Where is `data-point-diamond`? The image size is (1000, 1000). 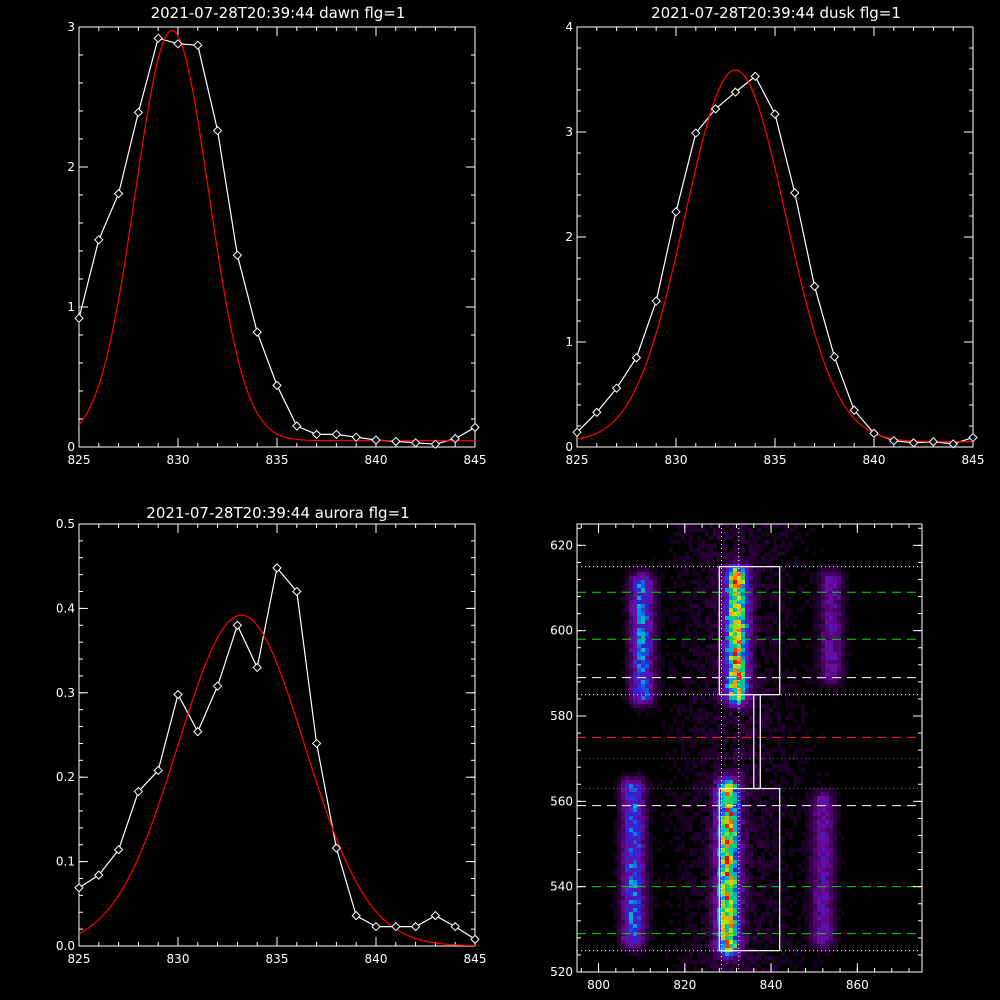
data-point-diamond is located at coordinates (475, 939).